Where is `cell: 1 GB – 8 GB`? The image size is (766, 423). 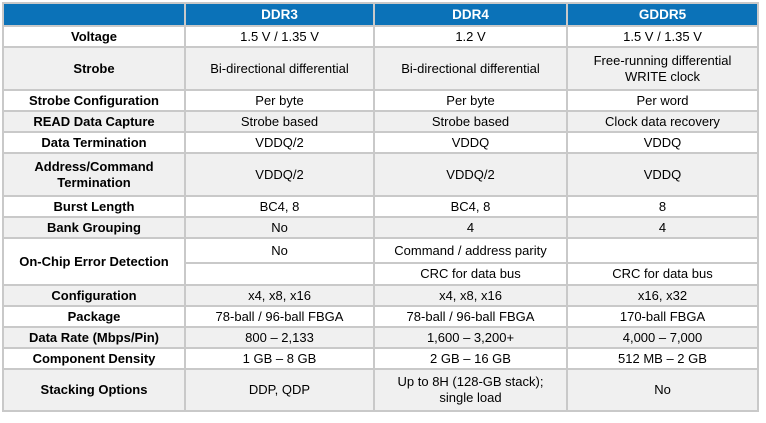
cell: 1 GB – 8 GB is located at coordinates (279, 358).